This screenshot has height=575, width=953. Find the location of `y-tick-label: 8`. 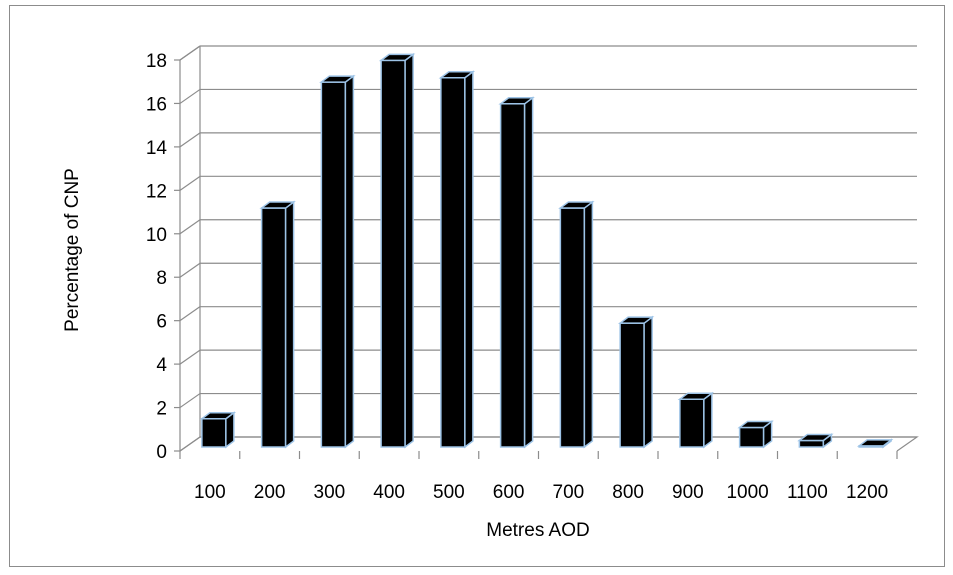

y-tick-label: 8 is located at coordinates (161, 278).